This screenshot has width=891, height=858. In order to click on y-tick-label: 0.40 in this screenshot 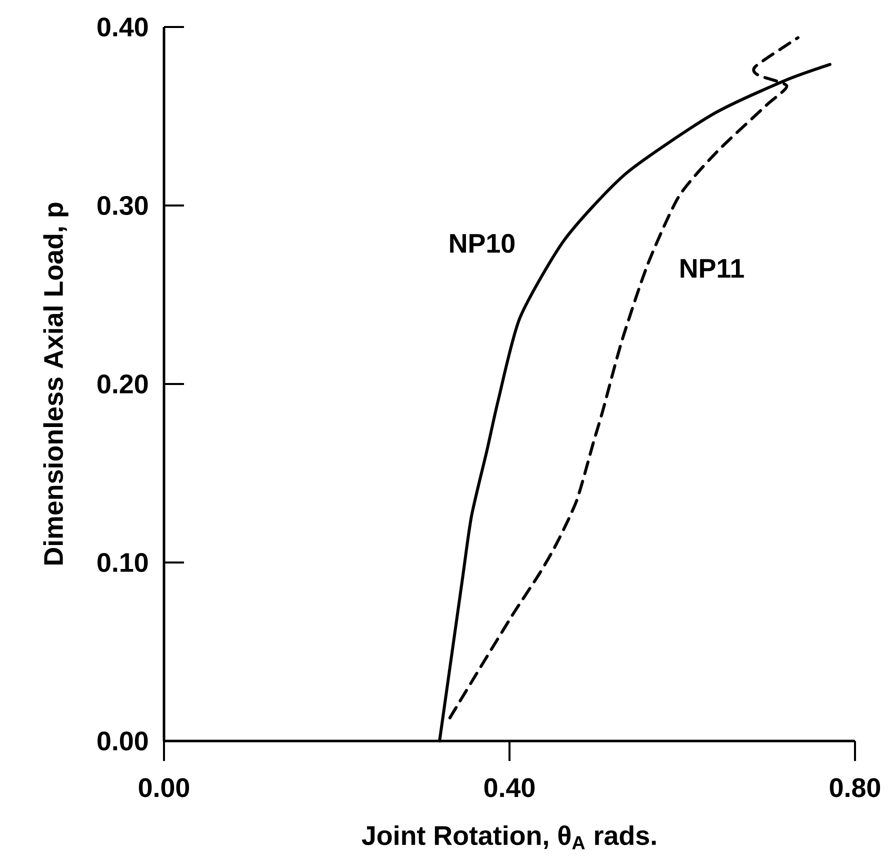, I will do `click(123, 26)`.